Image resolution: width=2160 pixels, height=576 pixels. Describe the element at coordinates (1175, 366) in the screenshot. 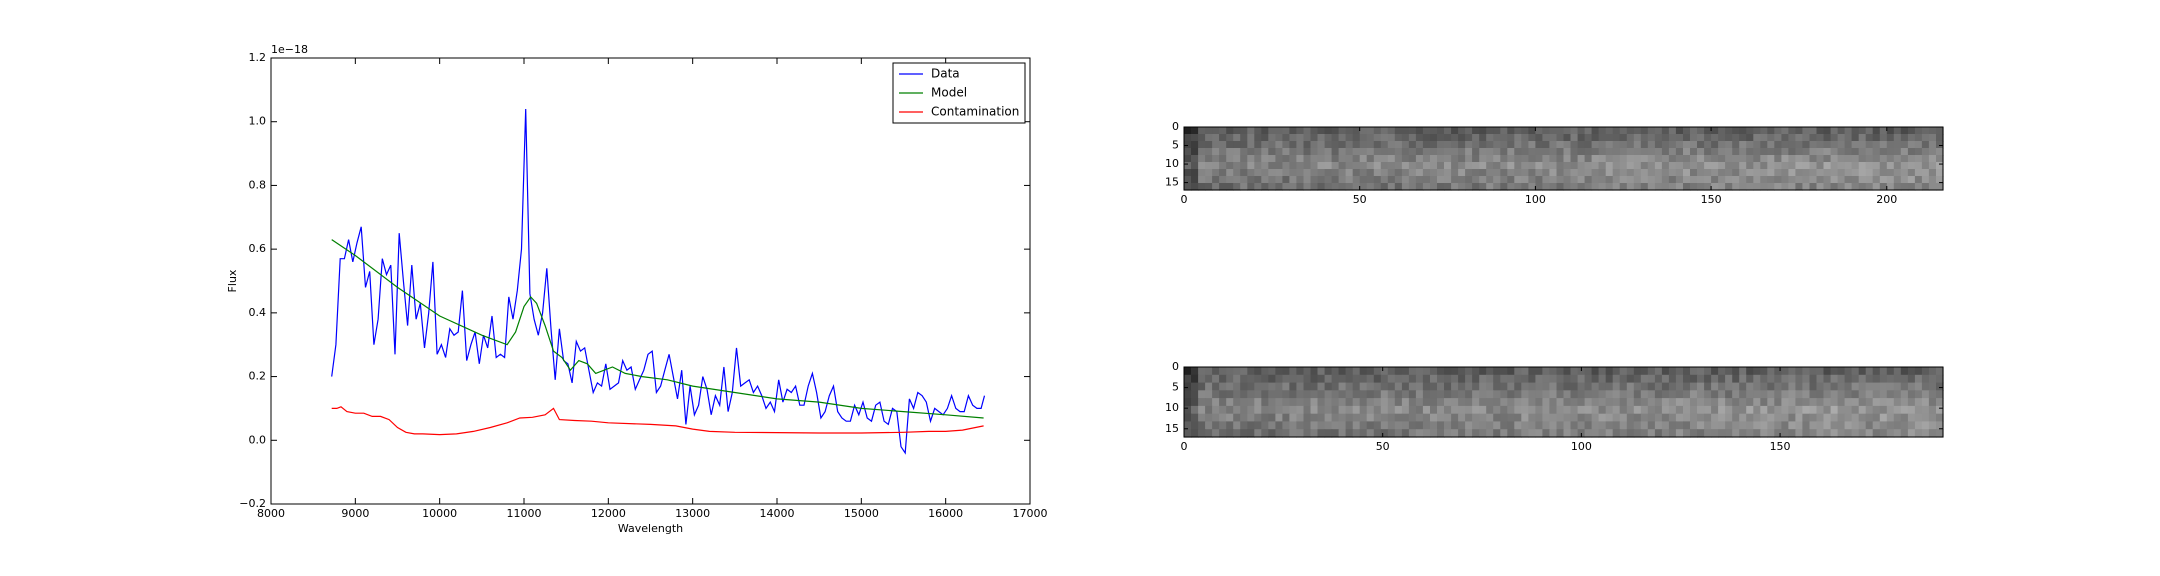

I see `y-tick-label: 0` at that location.